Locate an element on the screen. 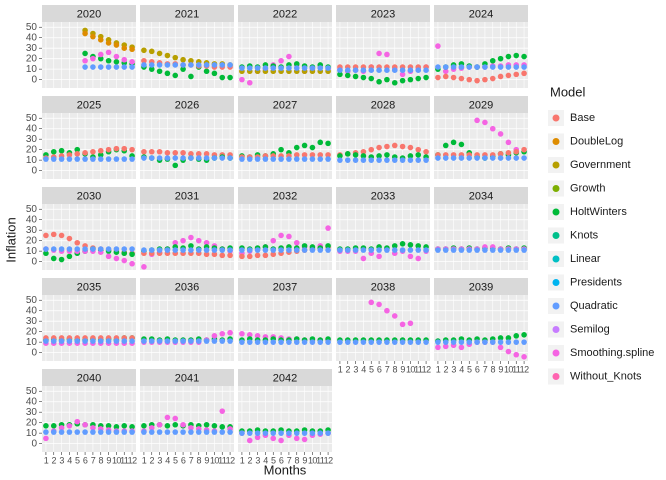 The width and height of the screenshot is (666, 480). x-tick-label: 2 is located at coordinates (446, 369).